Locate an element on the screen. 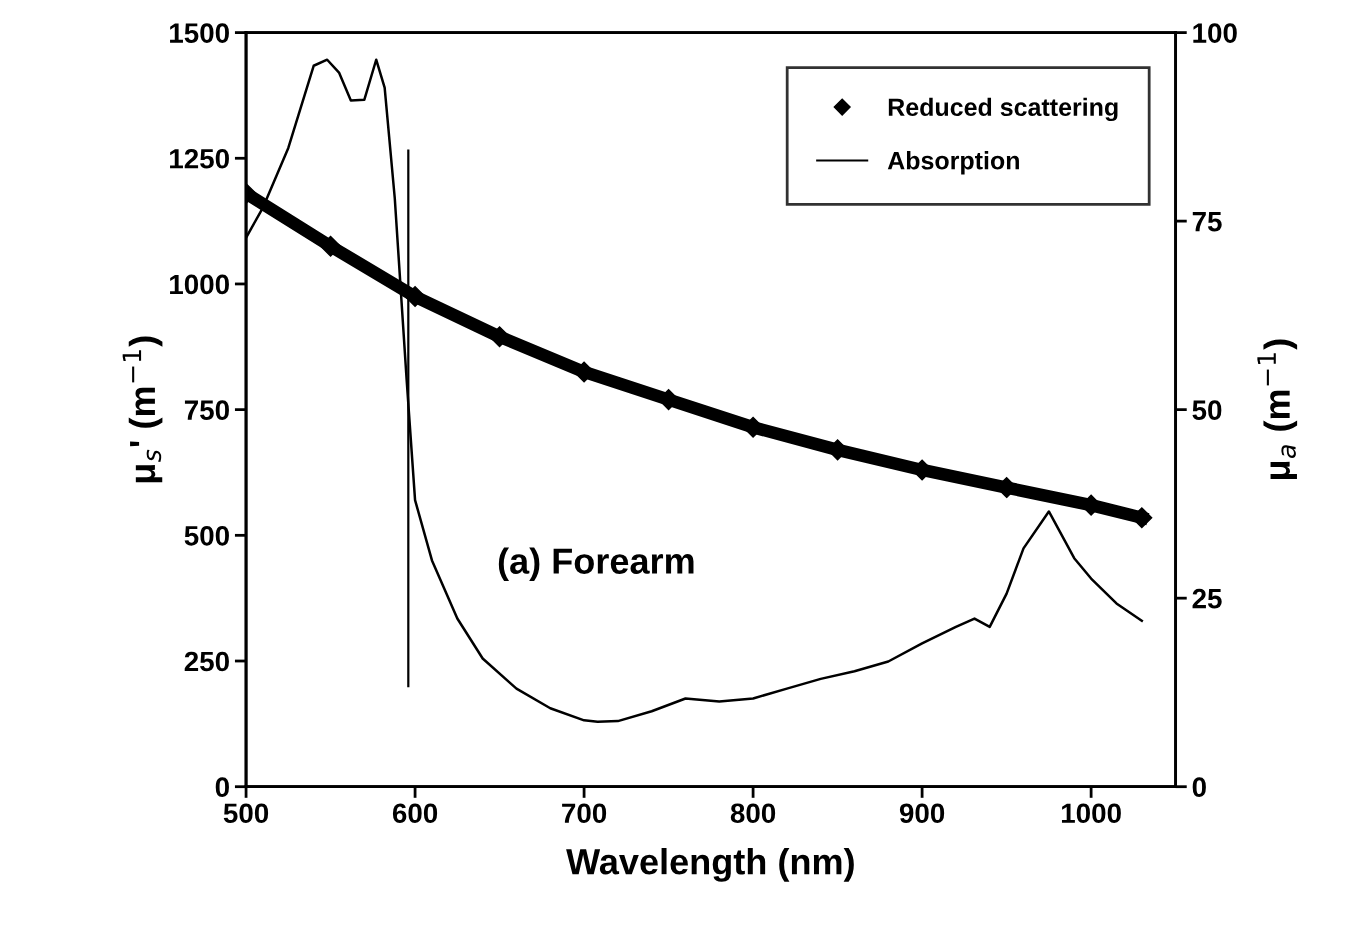 The width and height of the screenshot is (1367, 931). x-tick-label: 600 is located at coordinates (415, 813).